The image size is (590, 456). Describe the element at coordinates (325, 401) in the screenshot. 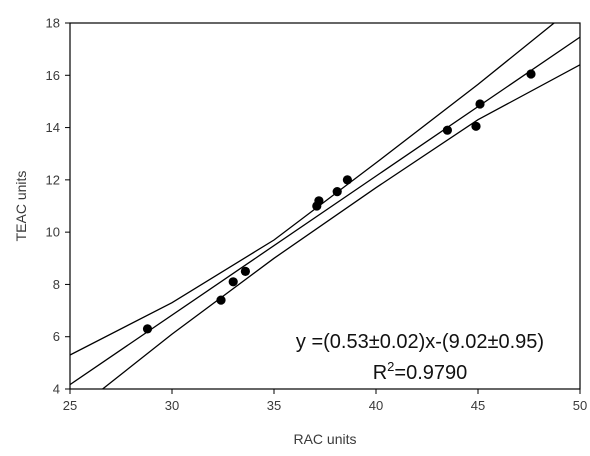

I see `x-axis-ticks: 25 30 35 40 45 50` at that location.